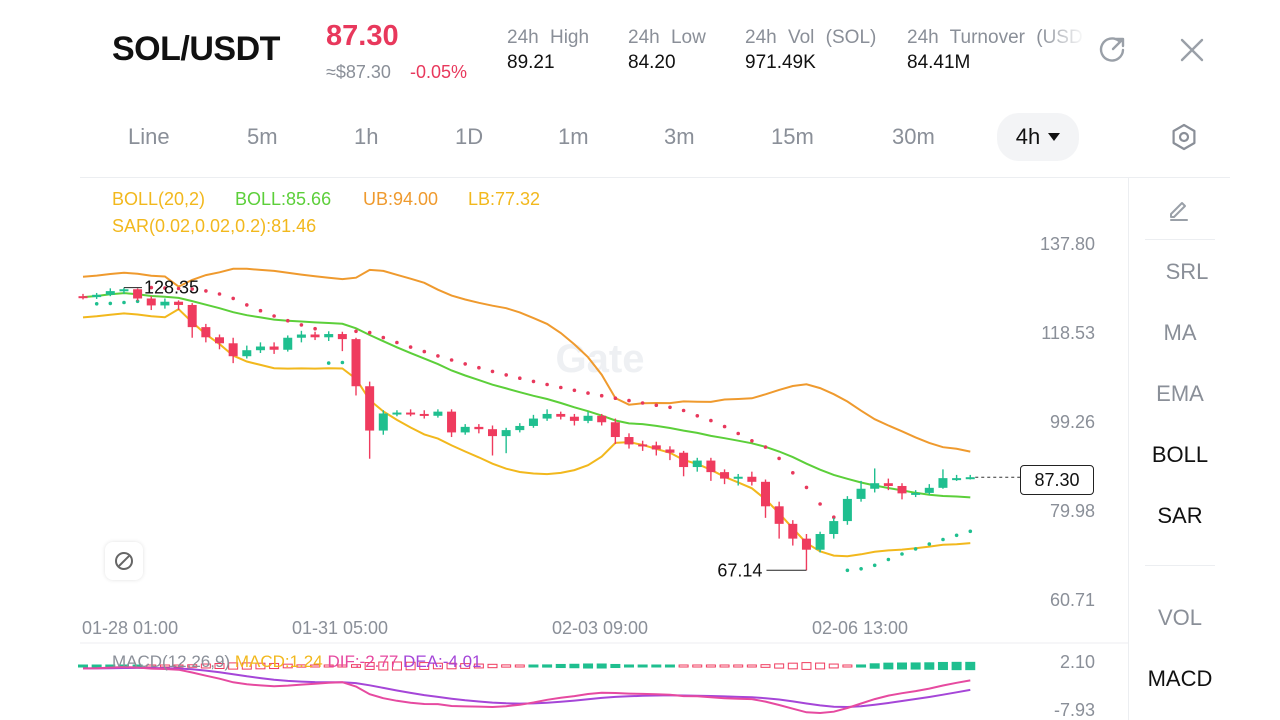 Image resolution: width=1280 pixels, height=720 pixels. What do you see at coordinates (1074, 710) in the screenshot?
I see `macd-axis-label: -7.93` at bounding box center [1074, 710].